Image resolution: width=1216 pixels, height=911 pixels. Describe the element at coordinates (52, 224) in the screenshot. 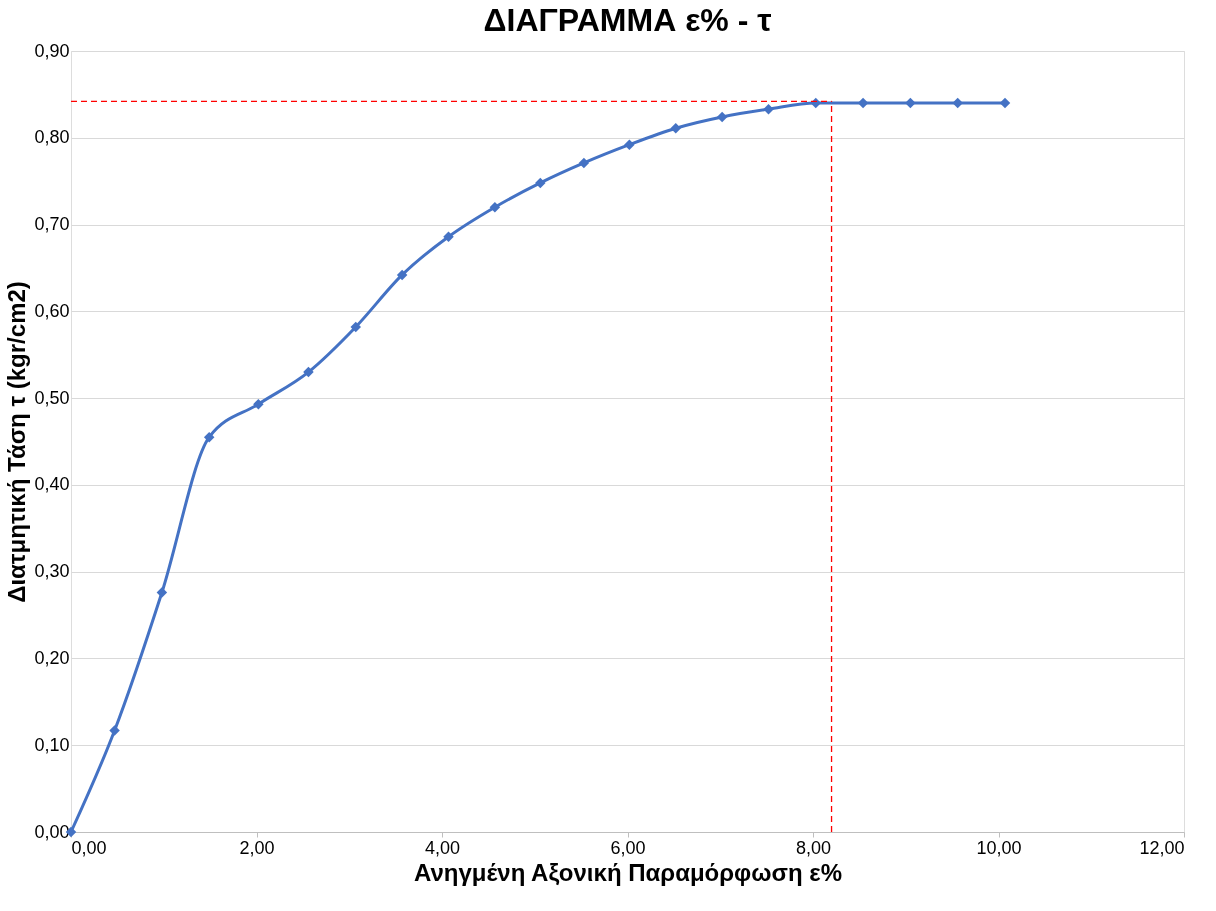

I see `y-tick-label: 0,70` at that location.